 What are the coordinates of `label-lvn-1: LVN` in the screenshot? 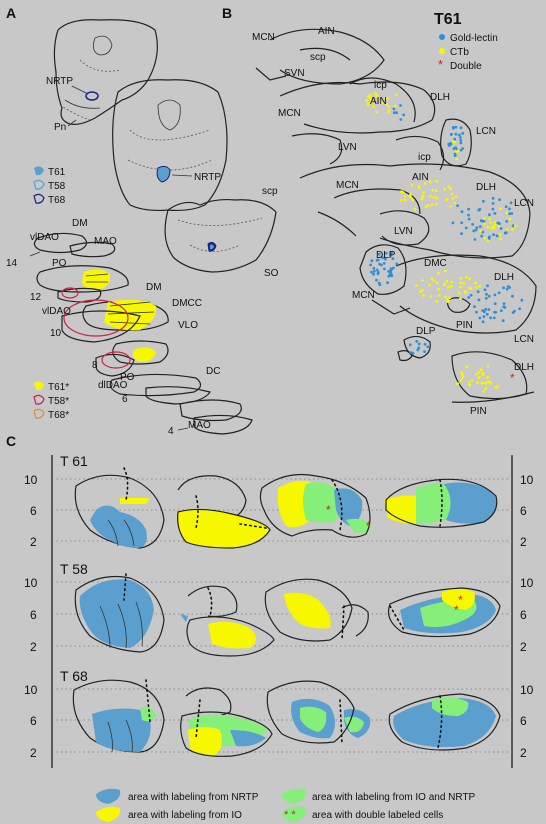 It's located at (347, 147).